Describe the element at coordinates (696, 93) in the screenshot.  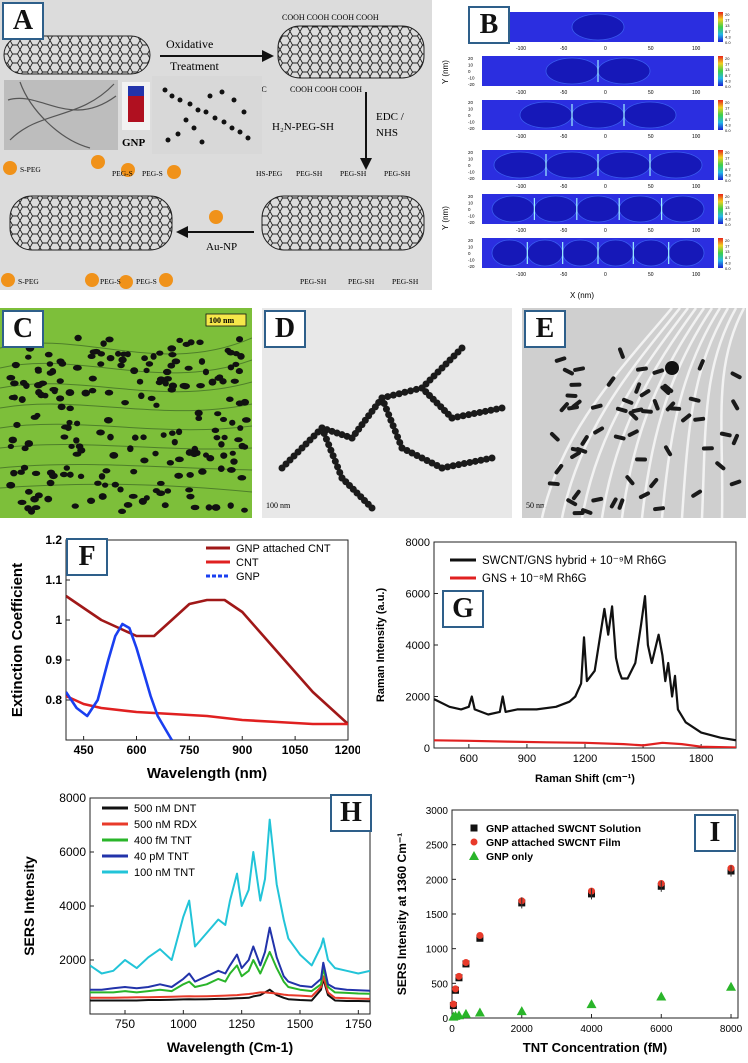
I see `b-xtick: 100` at that location.